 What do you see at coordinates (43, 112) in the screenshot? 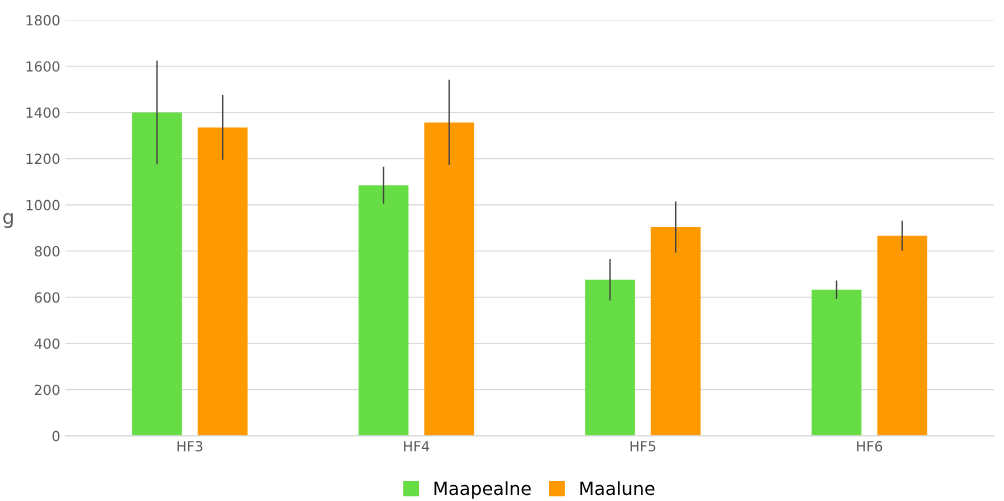
I see `y-tick-label: 1400` at bounding box center [43, 112].